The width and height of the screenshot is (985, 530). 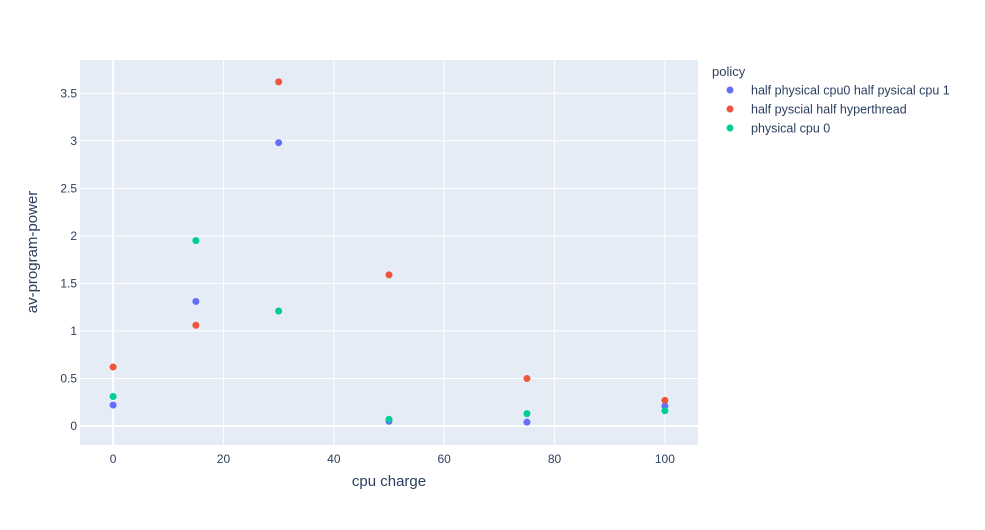 I want to click on legend-item: half physical cpu0 half pysical cpu 1, so click(x=838, y=91).